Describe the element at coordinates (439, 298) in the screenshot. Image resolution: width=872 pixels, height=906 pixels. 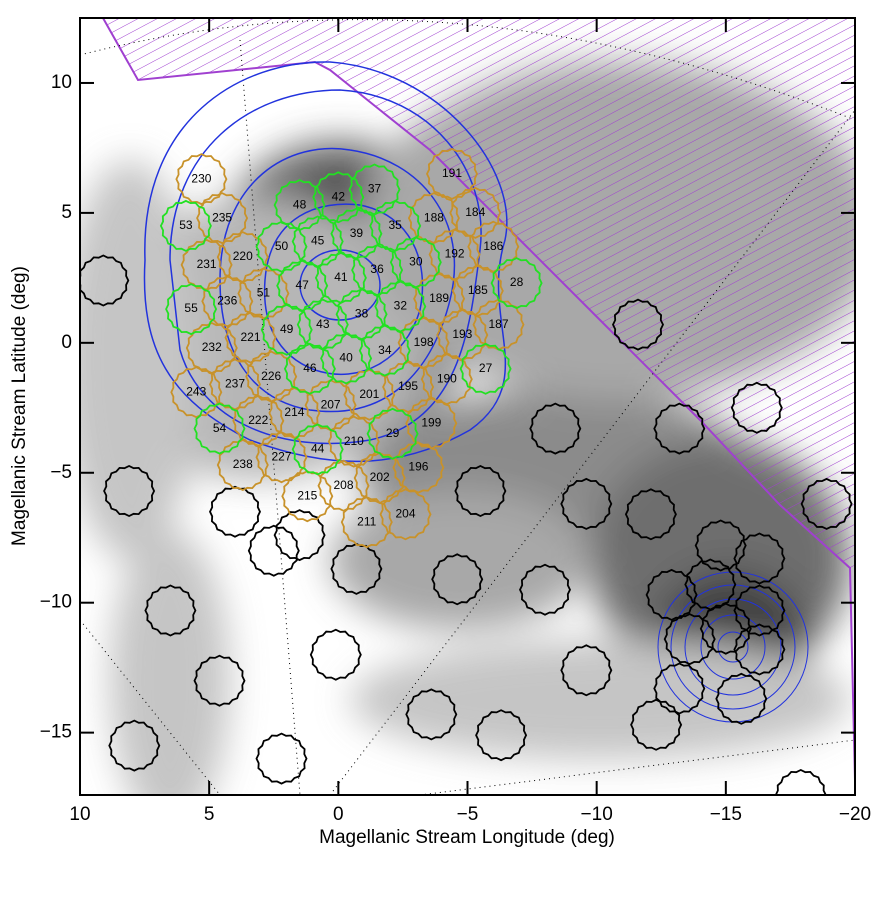
I see `field-label: 189` at that location.